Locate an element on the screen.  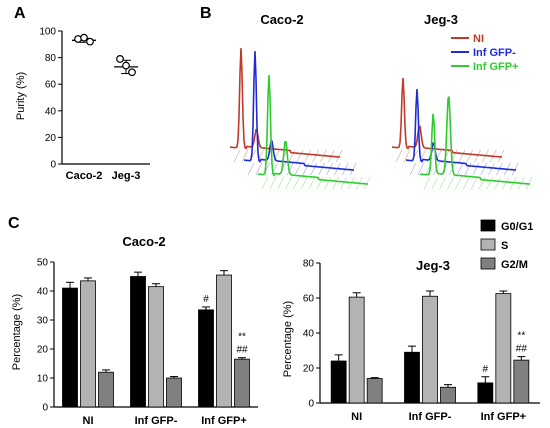
cycle-legend: G0/G1 S G2/M is located at coordinates (506, 245).